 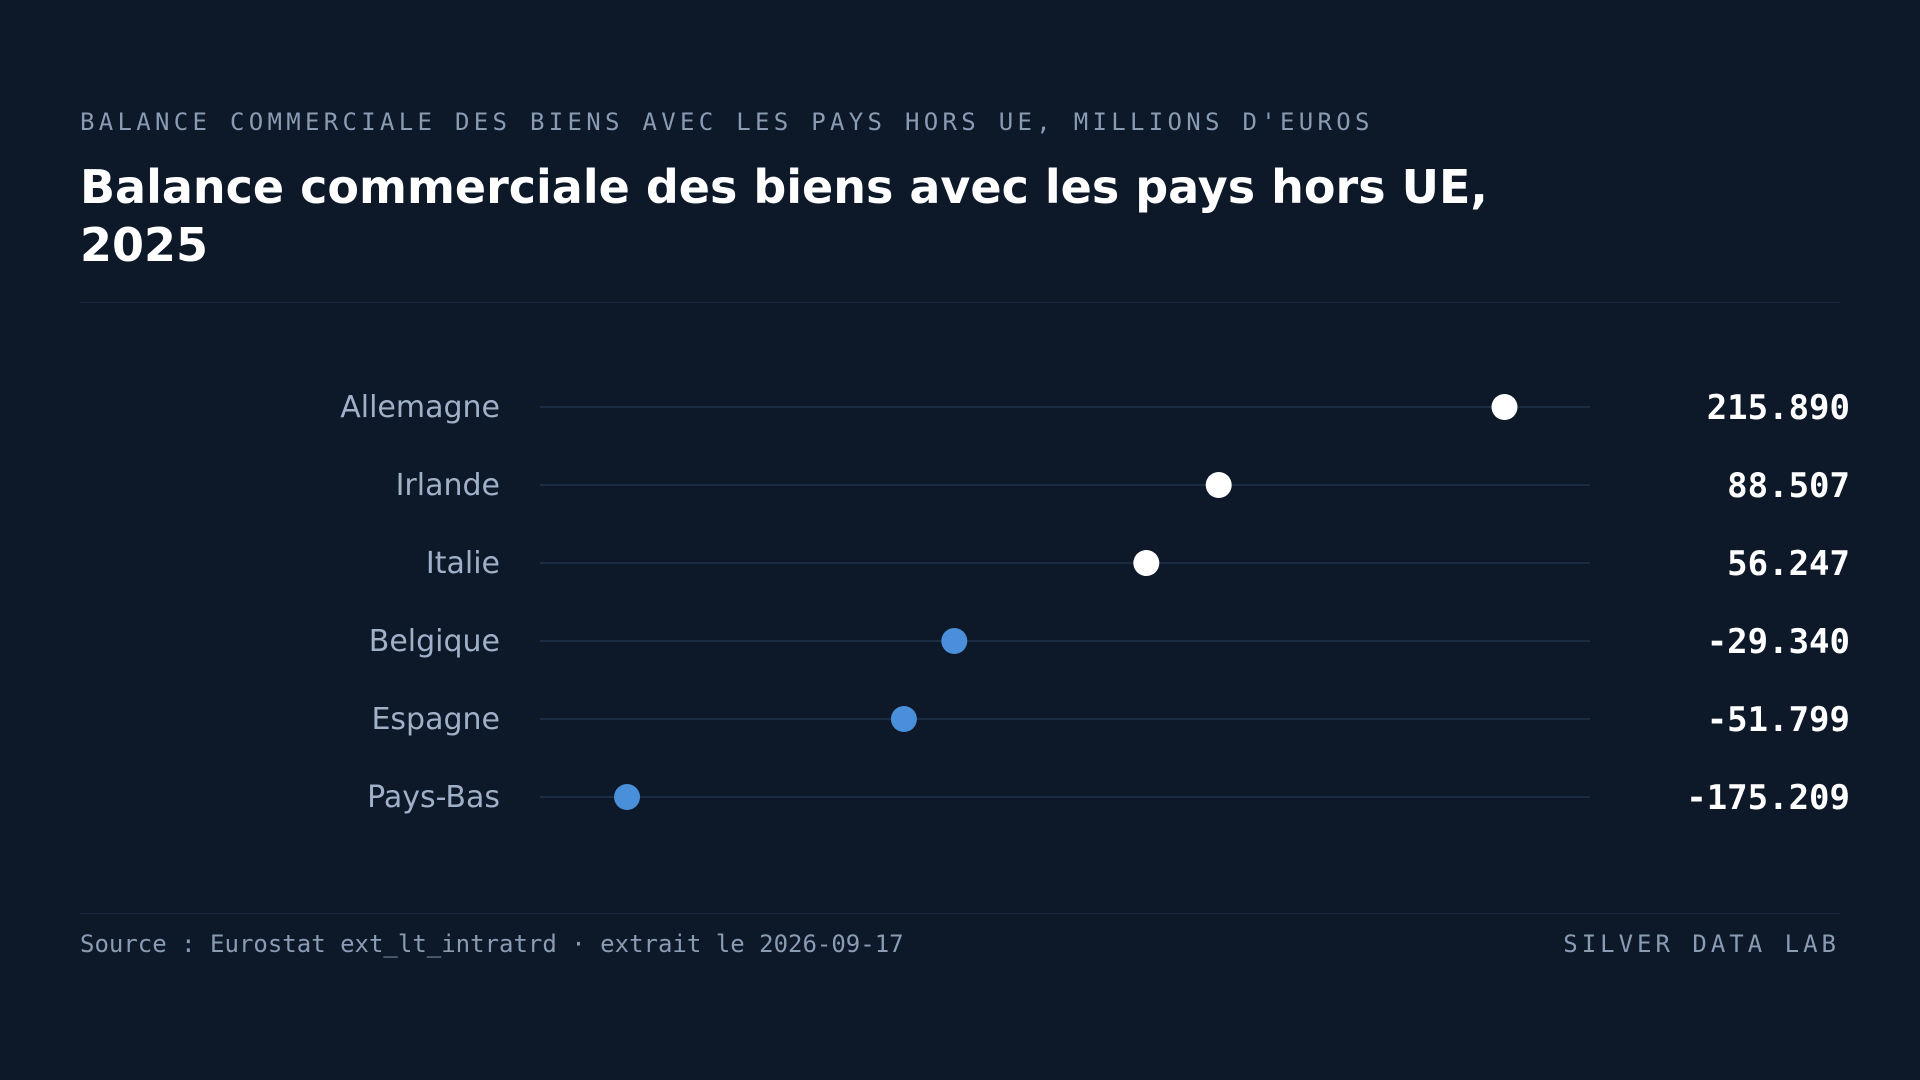 What do you see at coordinates (960, 302) in the screenshot?
I see `header-divider` at bounding box center [960, 302].